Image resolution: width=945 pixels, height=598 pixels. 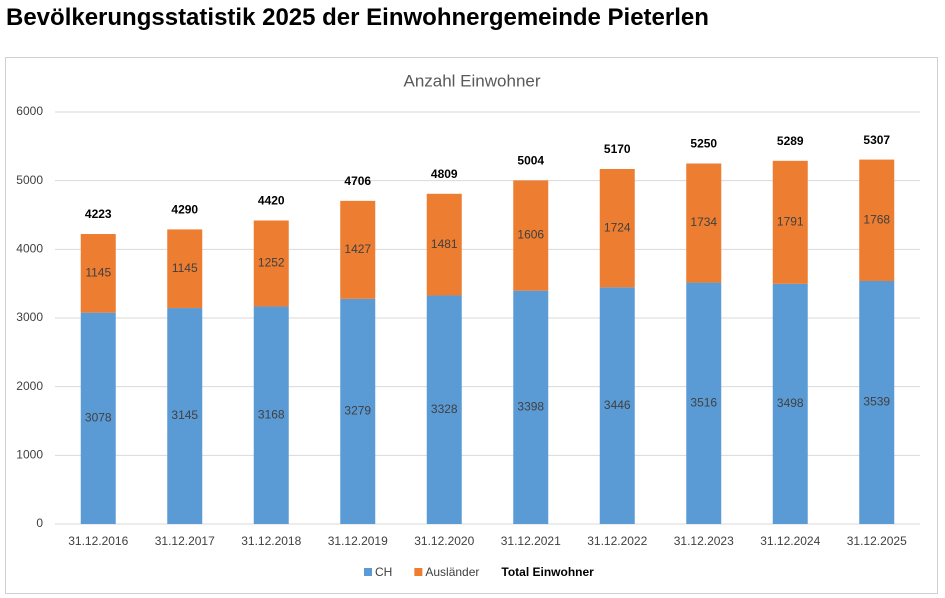 What do you see at coordinates (29, 455) in the screenshot?
I see `y-tick-label: 1000` at bounding box center [29, 455].